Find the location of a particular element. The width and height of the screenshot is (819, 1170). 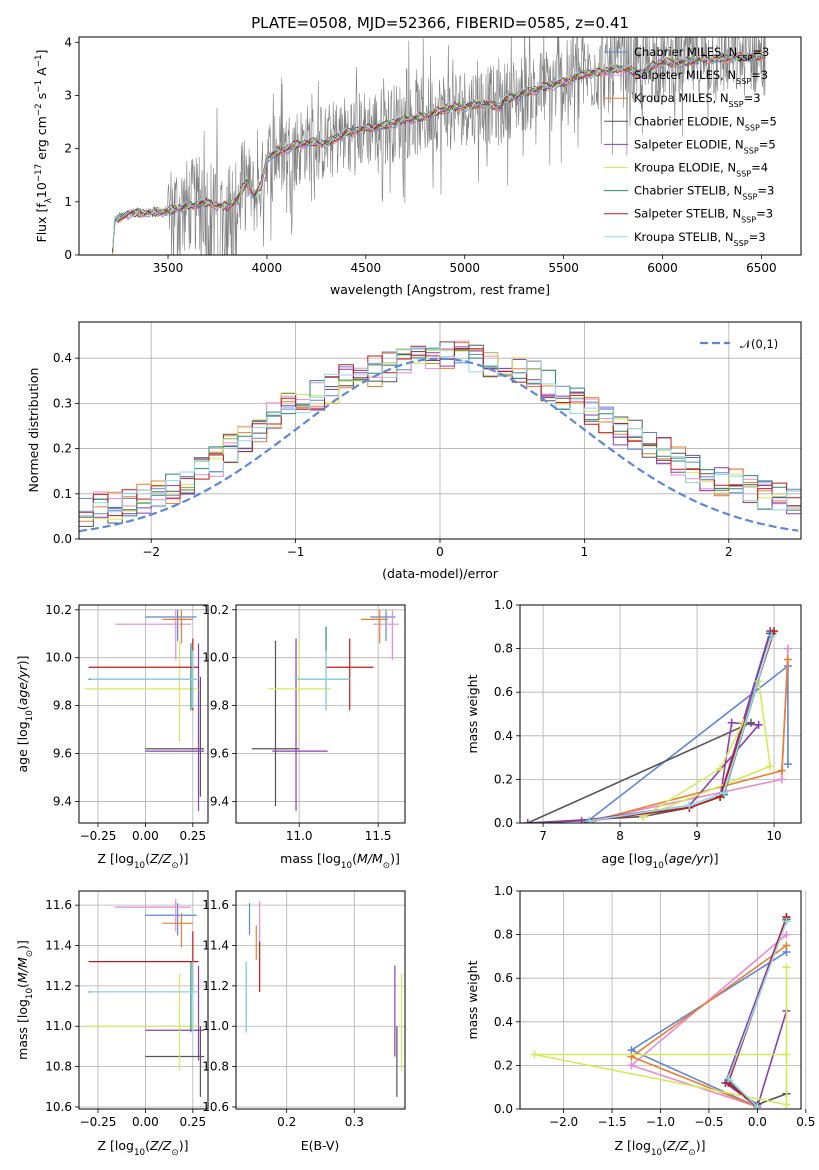

x-tick-label: 4500 is located at coordinates (366, 268).